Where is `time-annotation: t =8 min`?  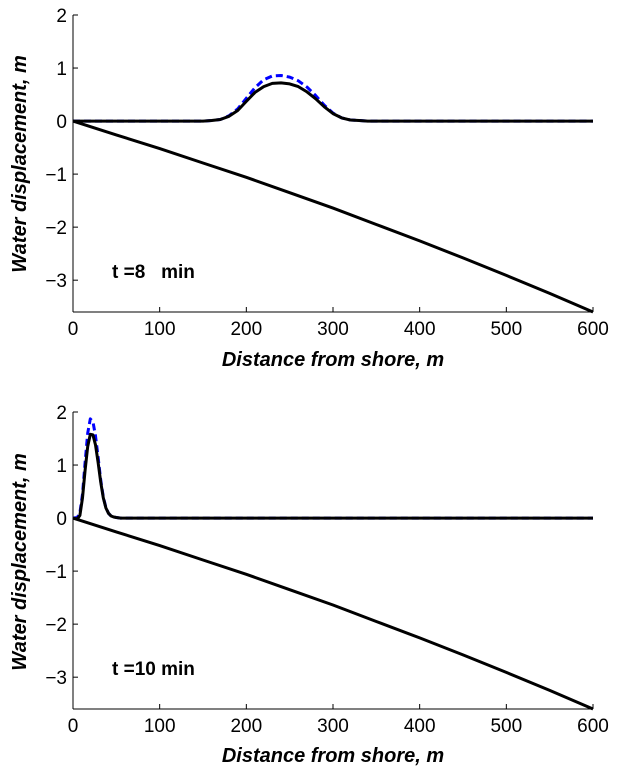
time-annotation: t =8 min is located at coordinates (153, 272).